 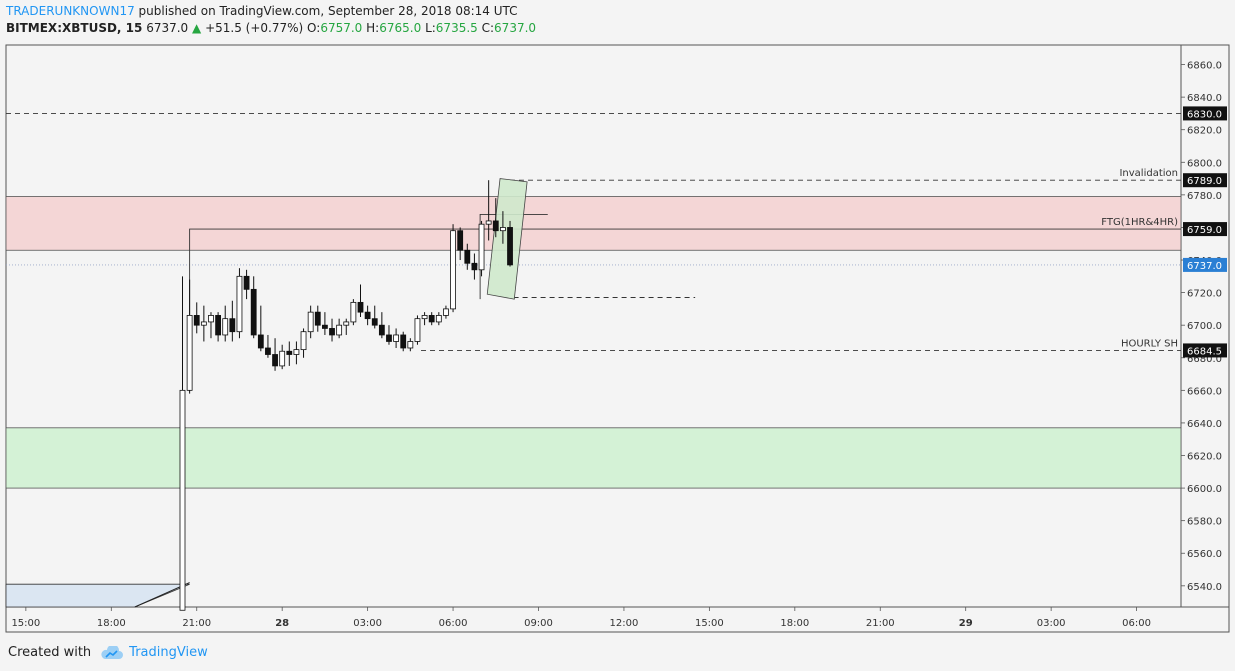 What do you see at coordinates (1204, 326) in the screenshot?
I see `y-tick-label: 6700.0` at bounding box center [1204, 326].